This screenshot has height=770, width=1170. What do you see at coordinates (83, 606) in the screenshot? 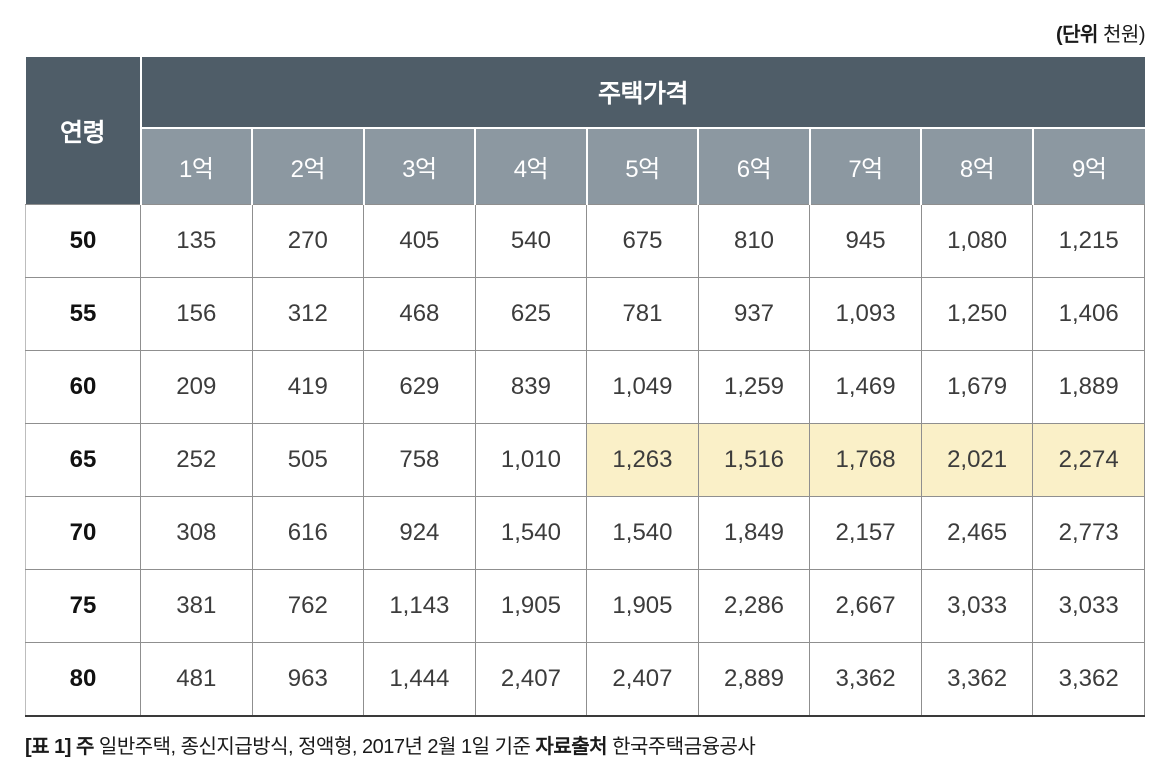
I see `row-age: 75` at bounding box center [83, 606].